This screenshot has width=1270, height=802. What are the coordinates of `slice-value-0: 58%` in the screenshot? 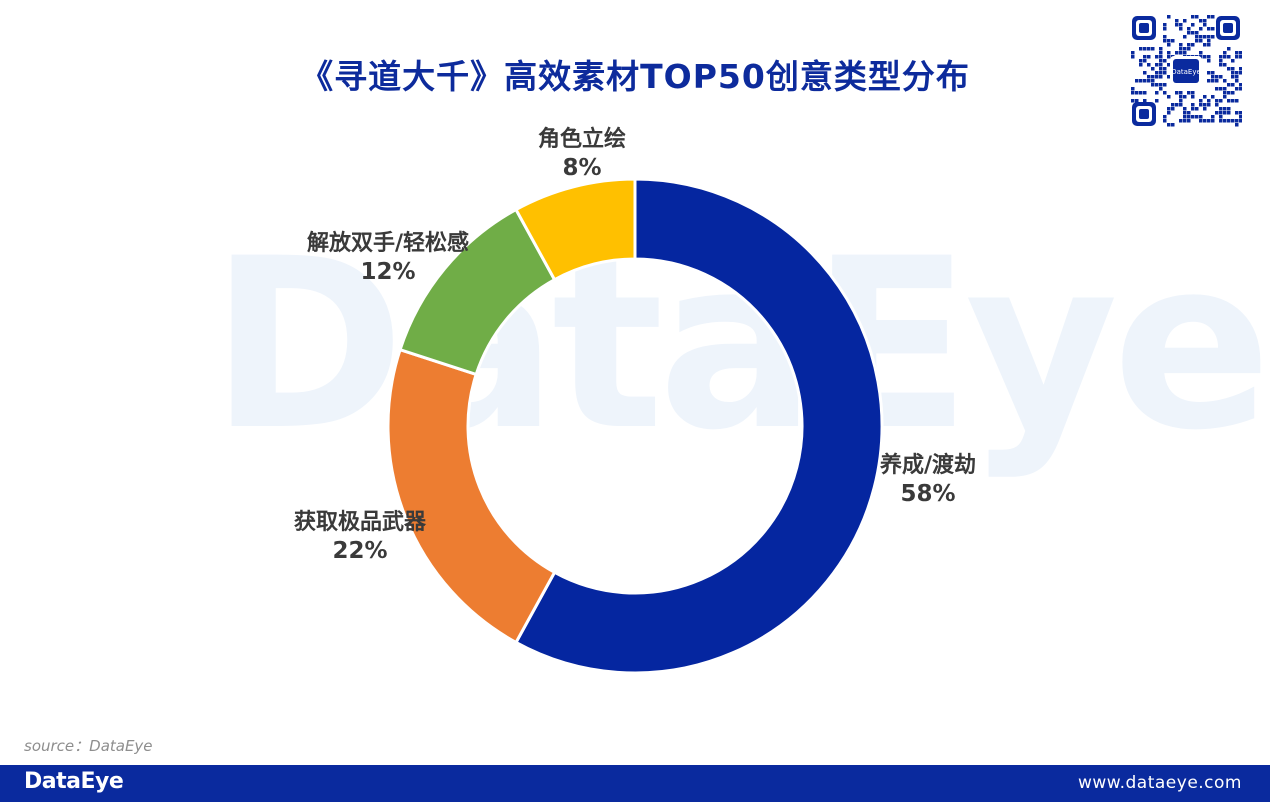 It's located at (928, 494).